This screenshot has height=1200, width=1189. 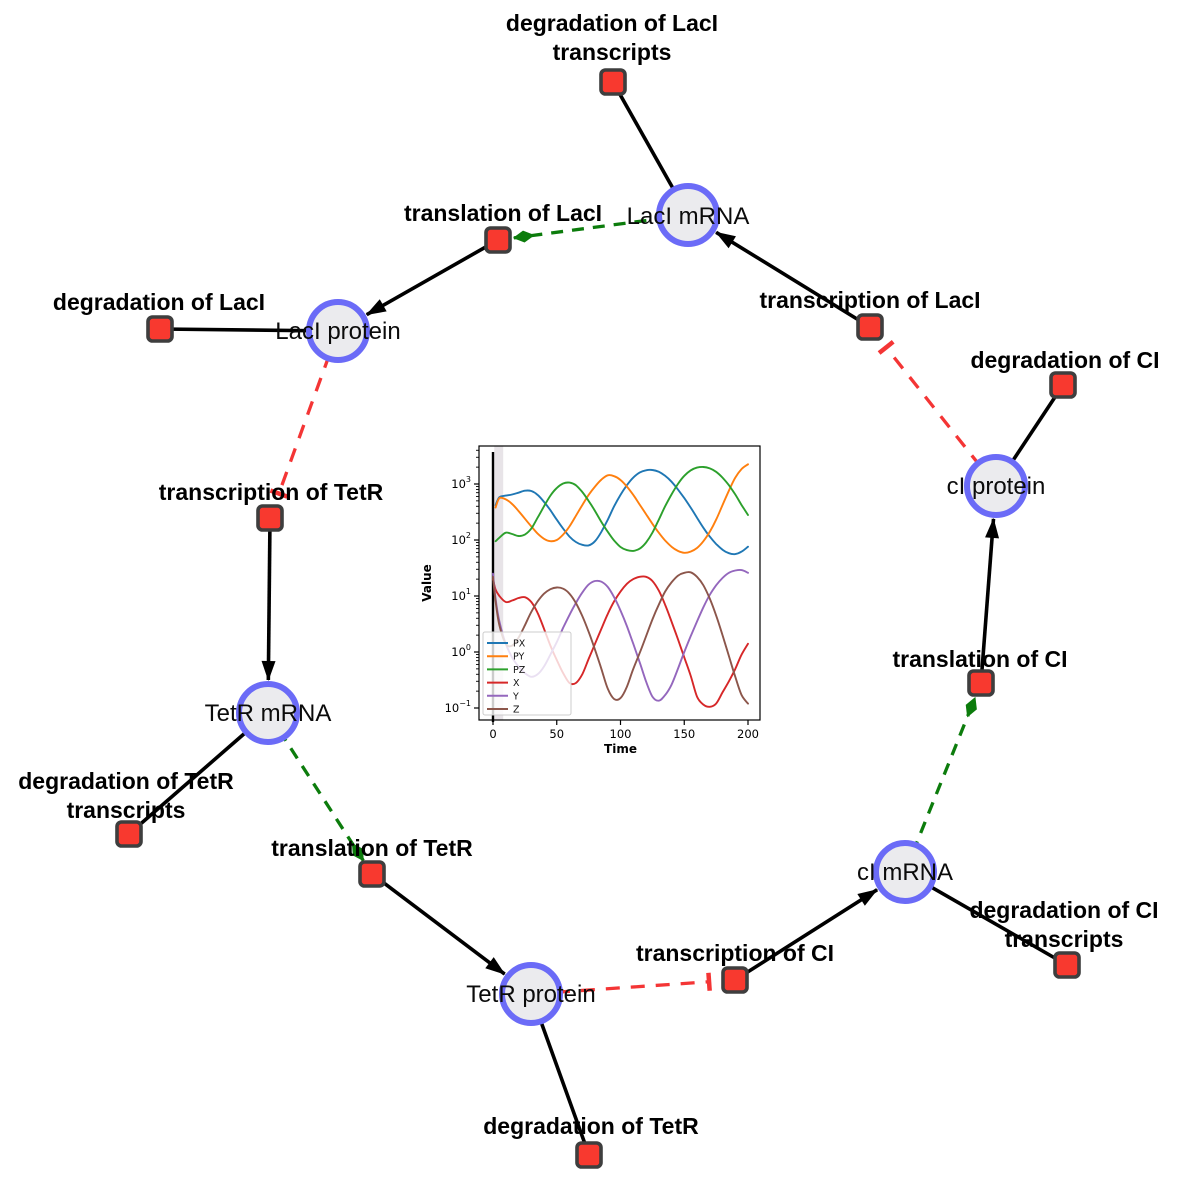 What do you see at coordinates (1063, 385) in the screenshot?
I see `reaction-node-deg-ci` at bounding box center [1063, 385].